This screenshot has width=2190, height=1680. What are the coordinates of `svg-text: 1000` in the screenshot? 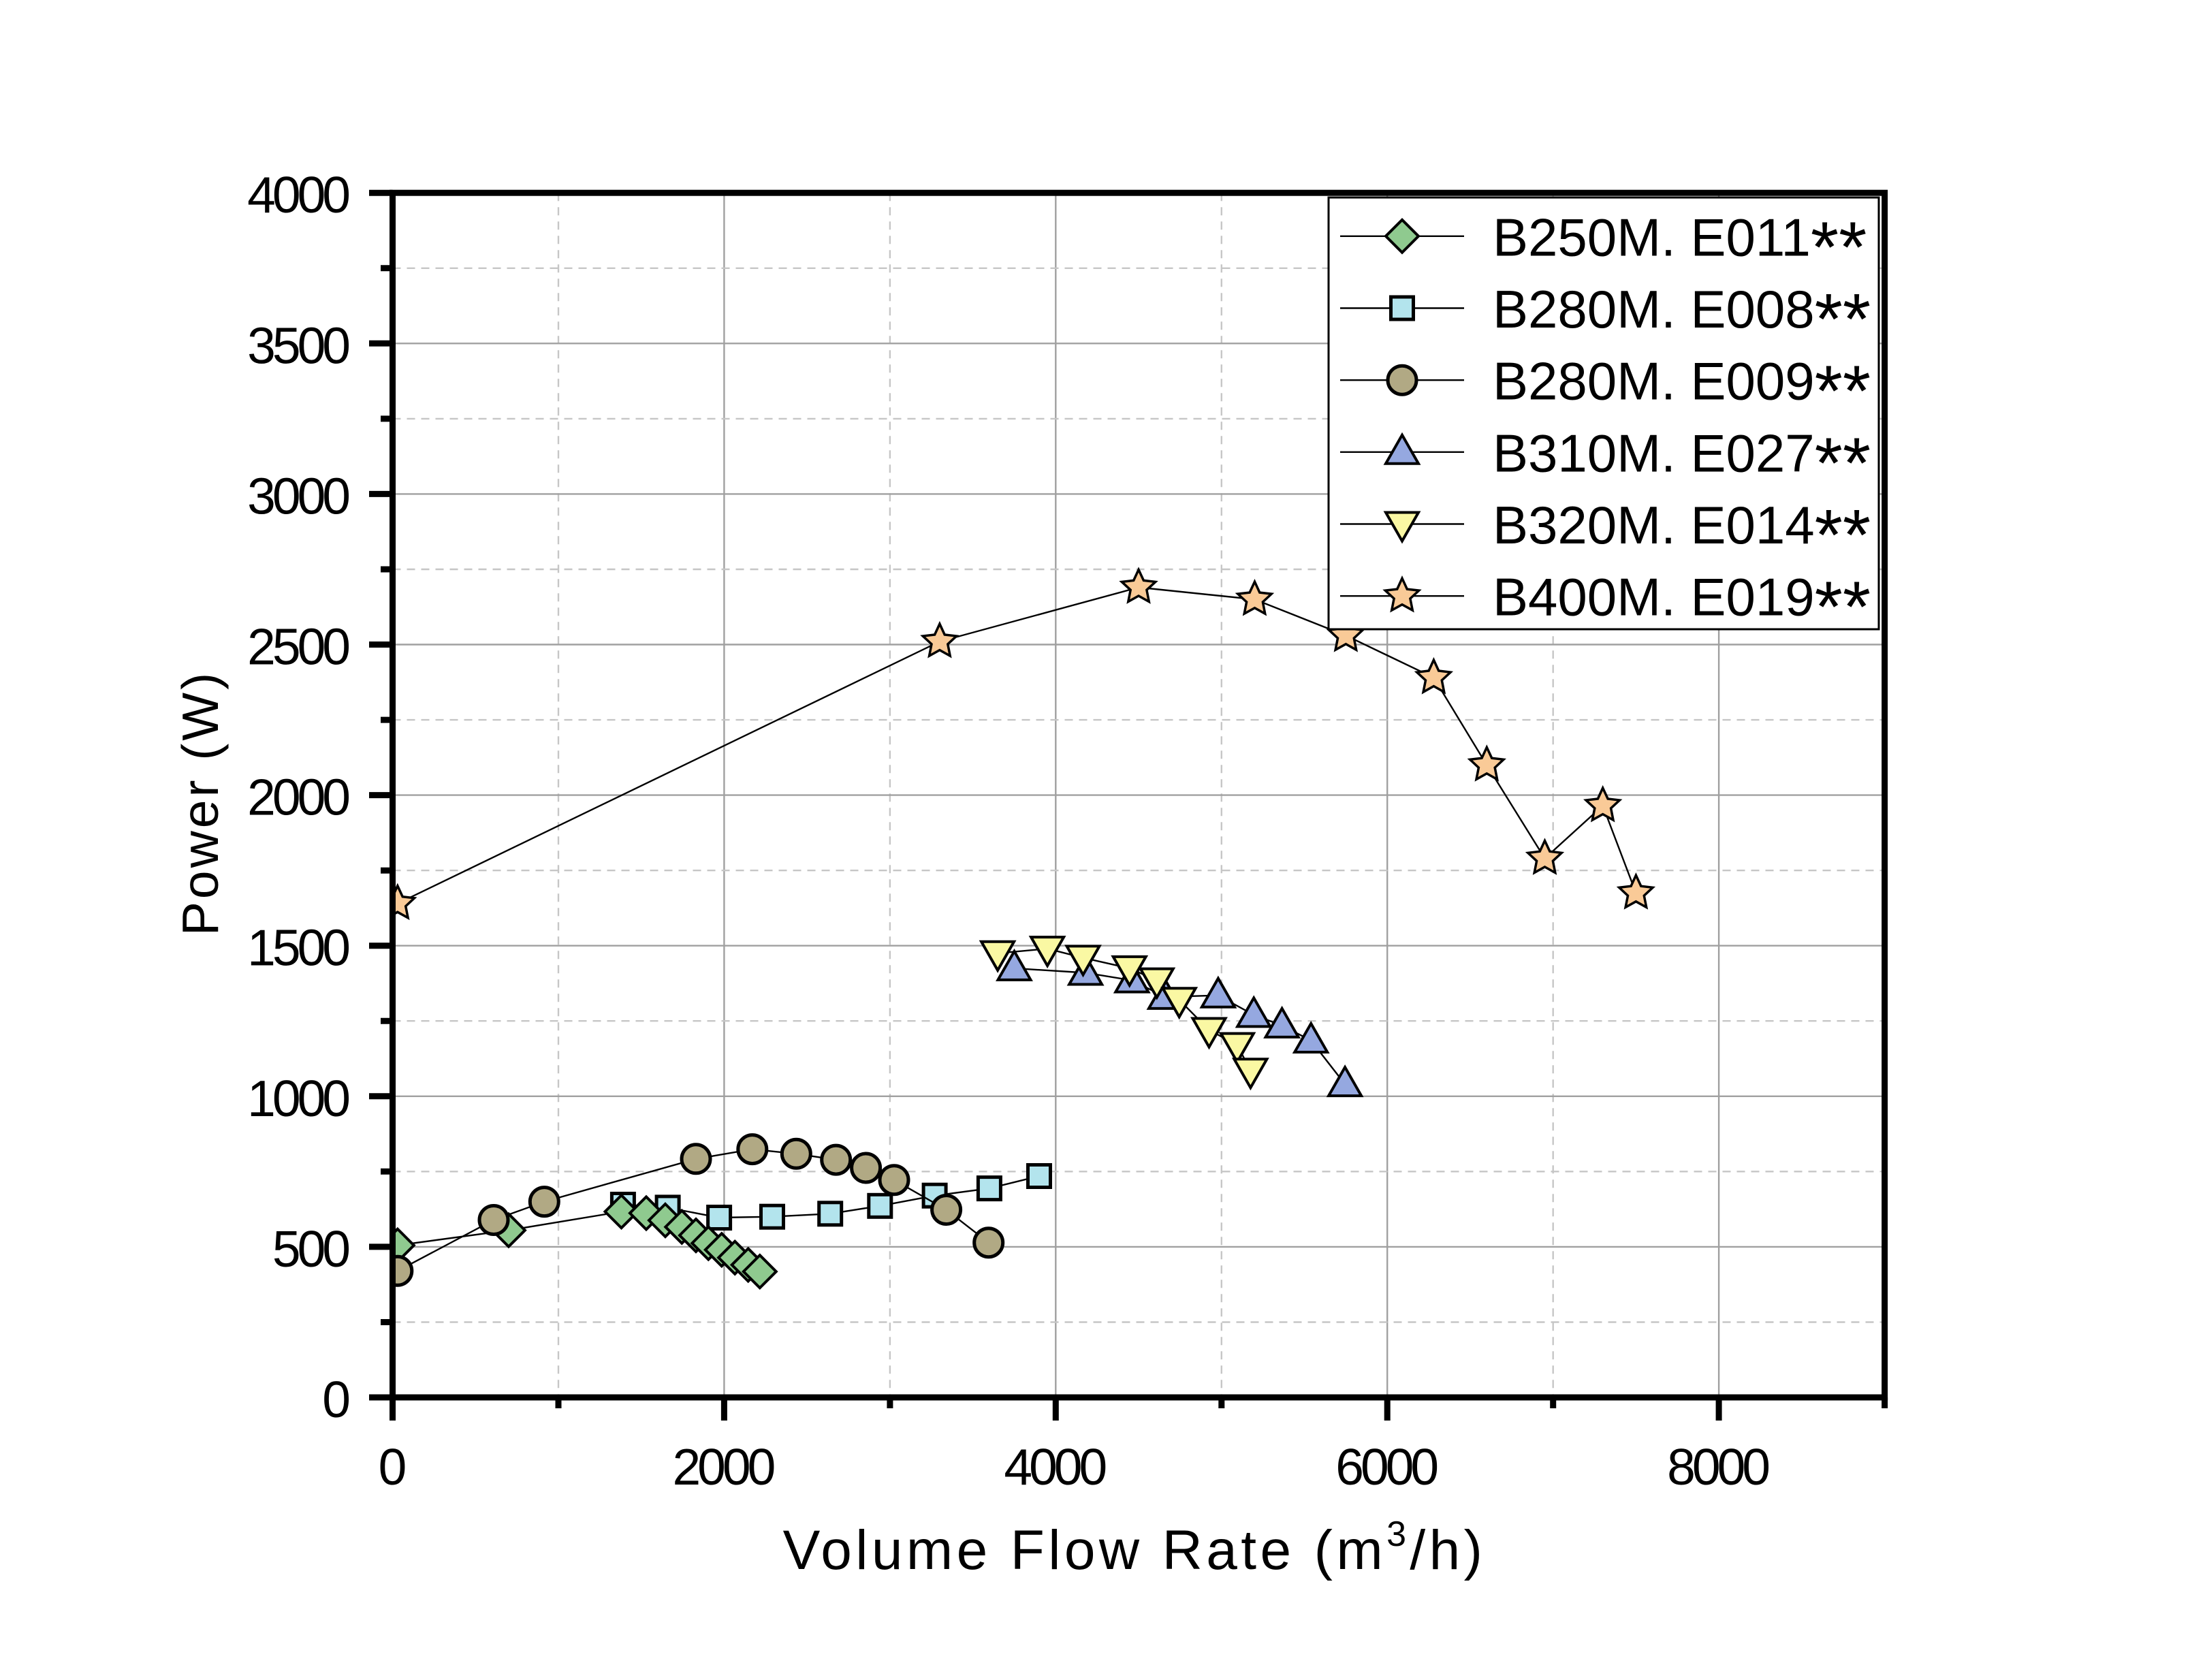 It's located at (298, 1098).